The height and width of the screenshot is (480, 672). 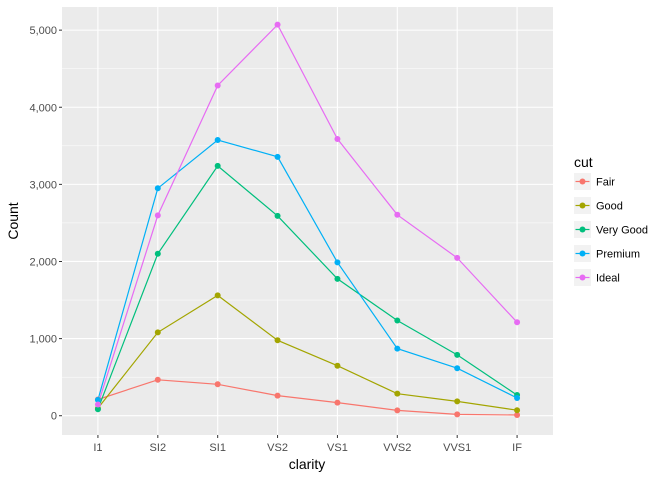 What do you see at coordinates (337, 448) in the screenshot?
I see `x-tick-label: VS1` at bounding box center [337, 448].